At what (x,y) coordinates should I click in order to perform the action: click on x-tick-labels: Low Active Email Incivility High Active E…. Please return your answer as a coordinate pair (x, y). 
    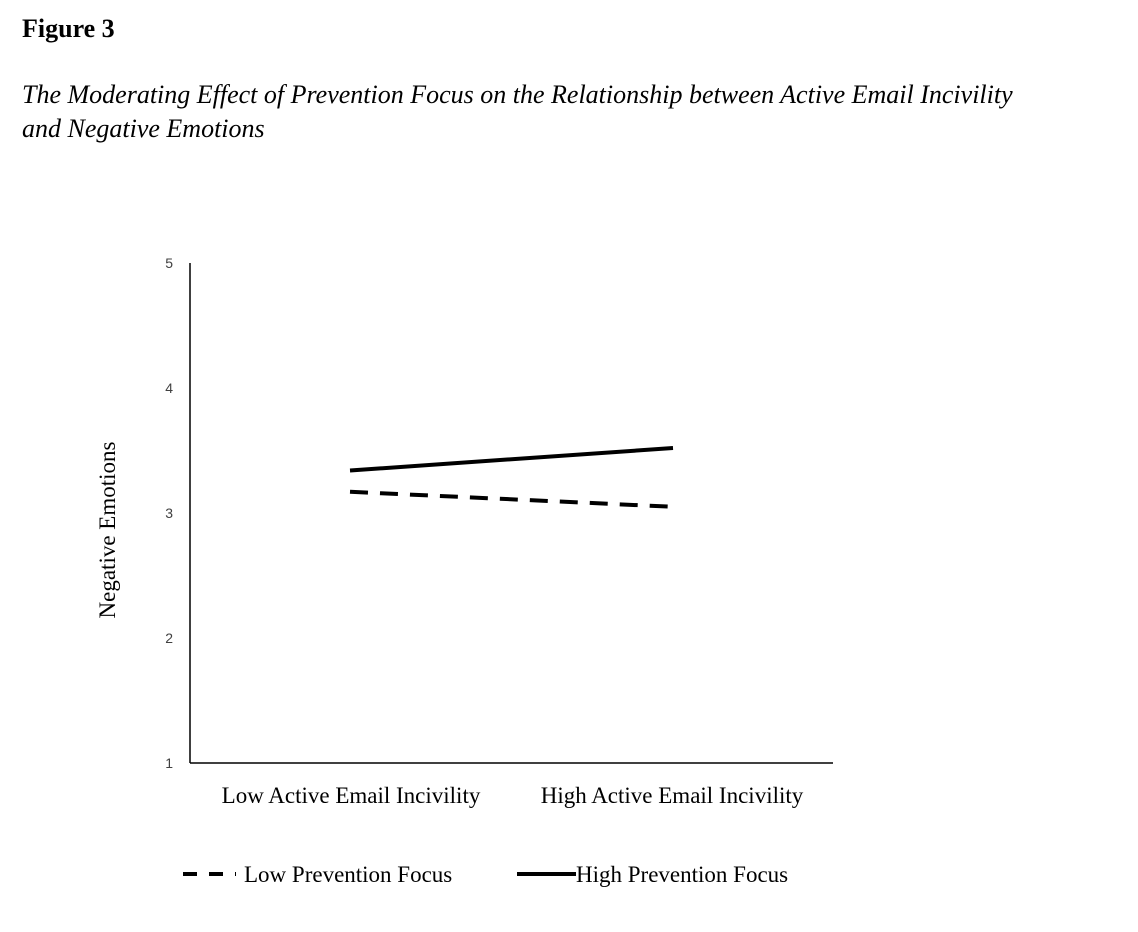
    Looking at the image, I should click on (513, 795).